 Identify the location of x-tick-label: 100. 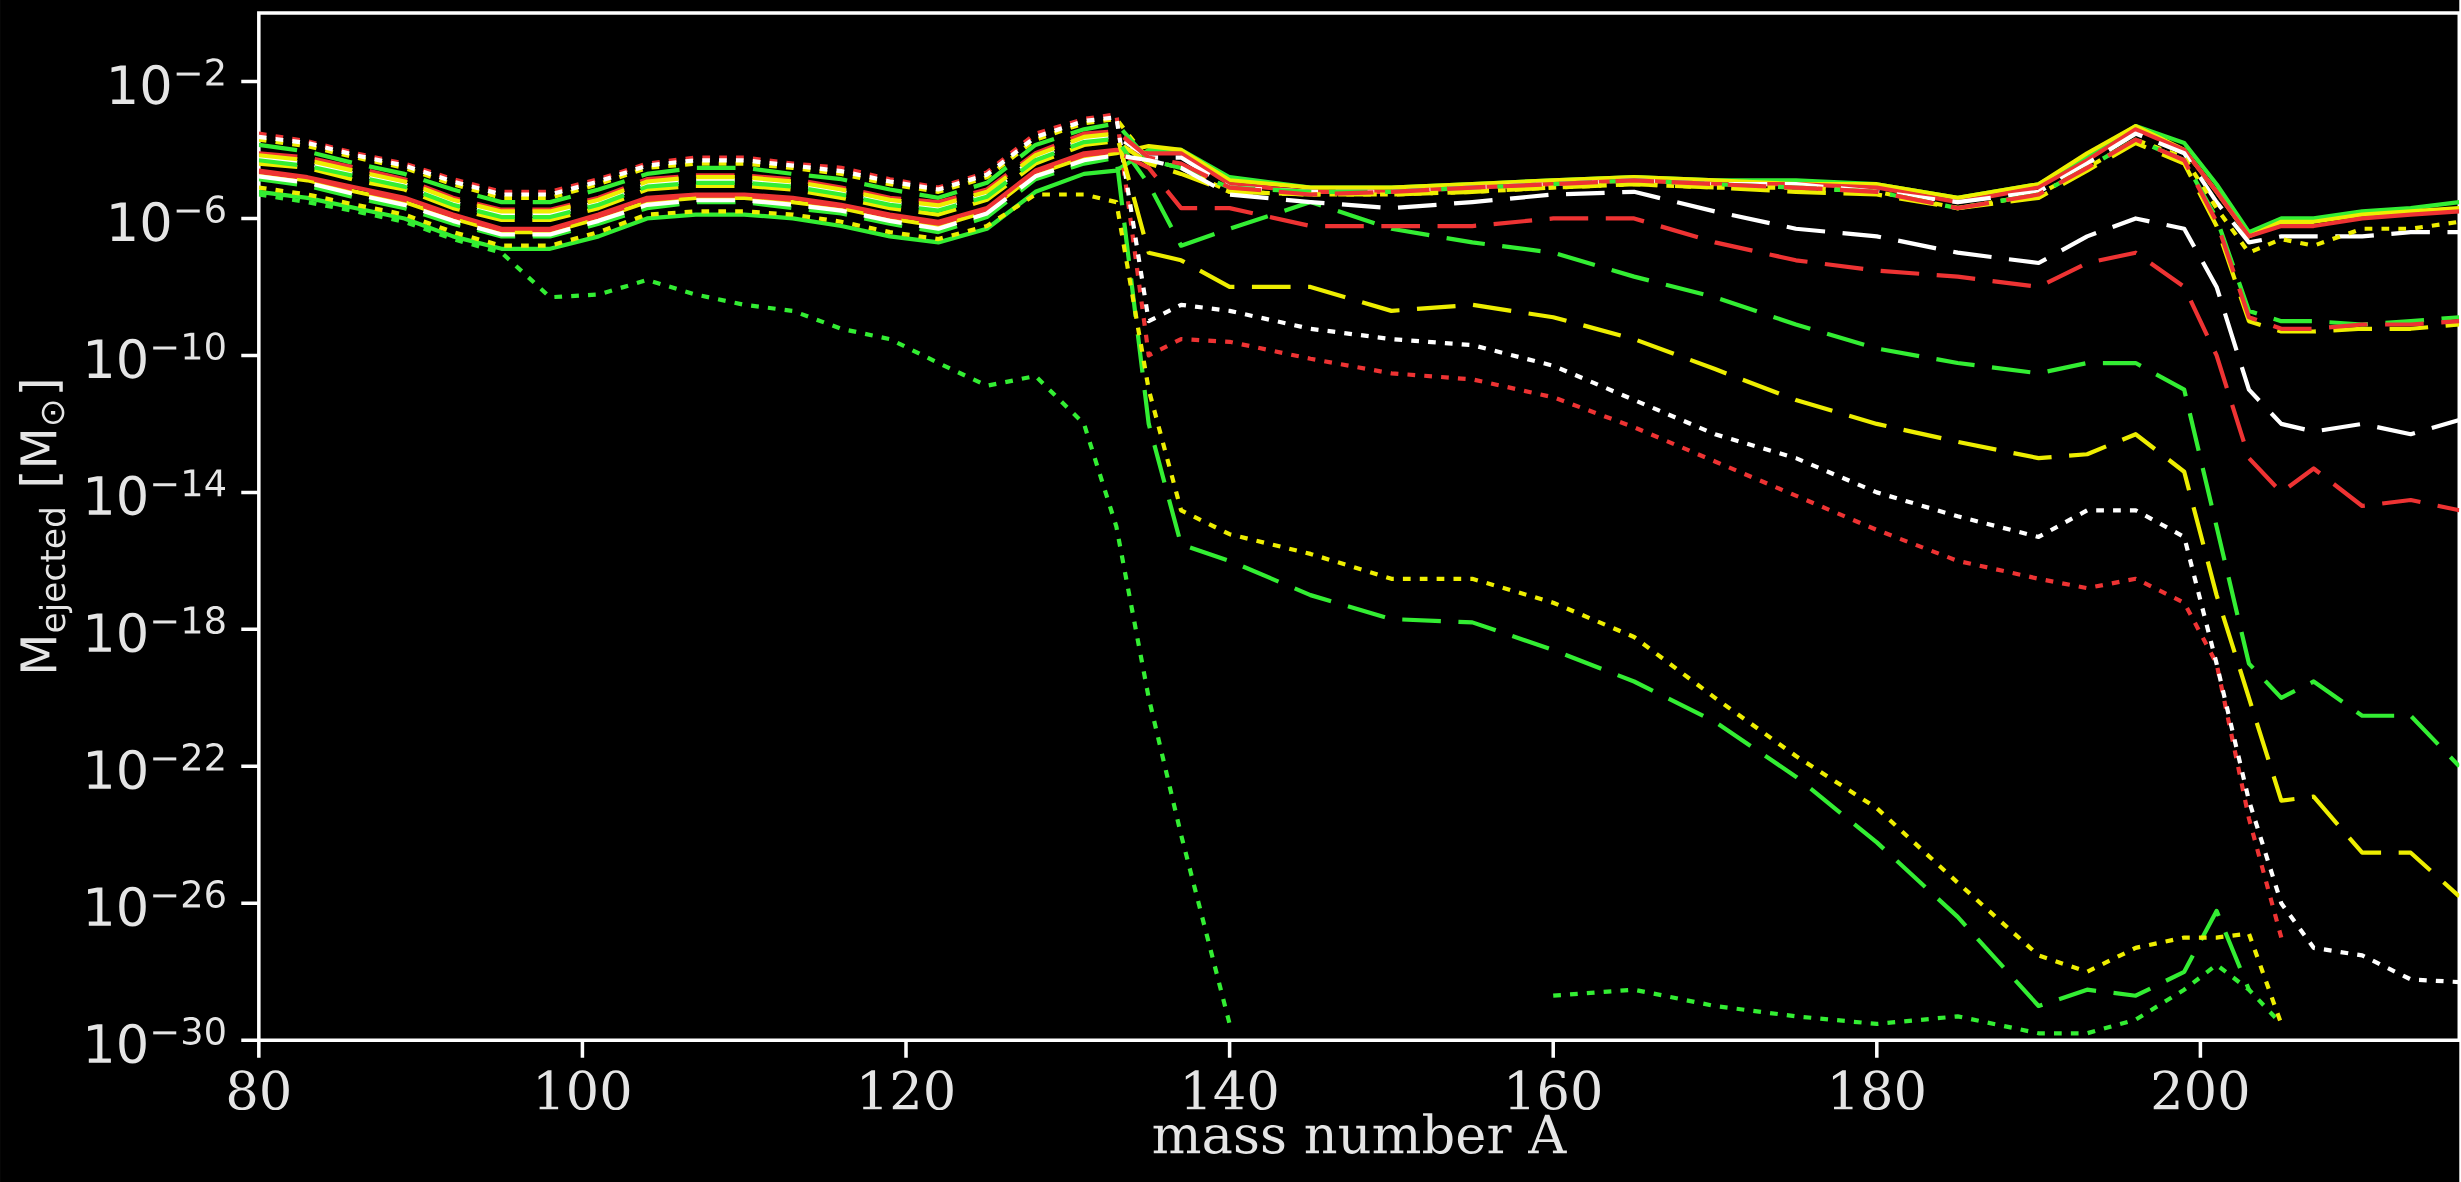
(584, 1090).